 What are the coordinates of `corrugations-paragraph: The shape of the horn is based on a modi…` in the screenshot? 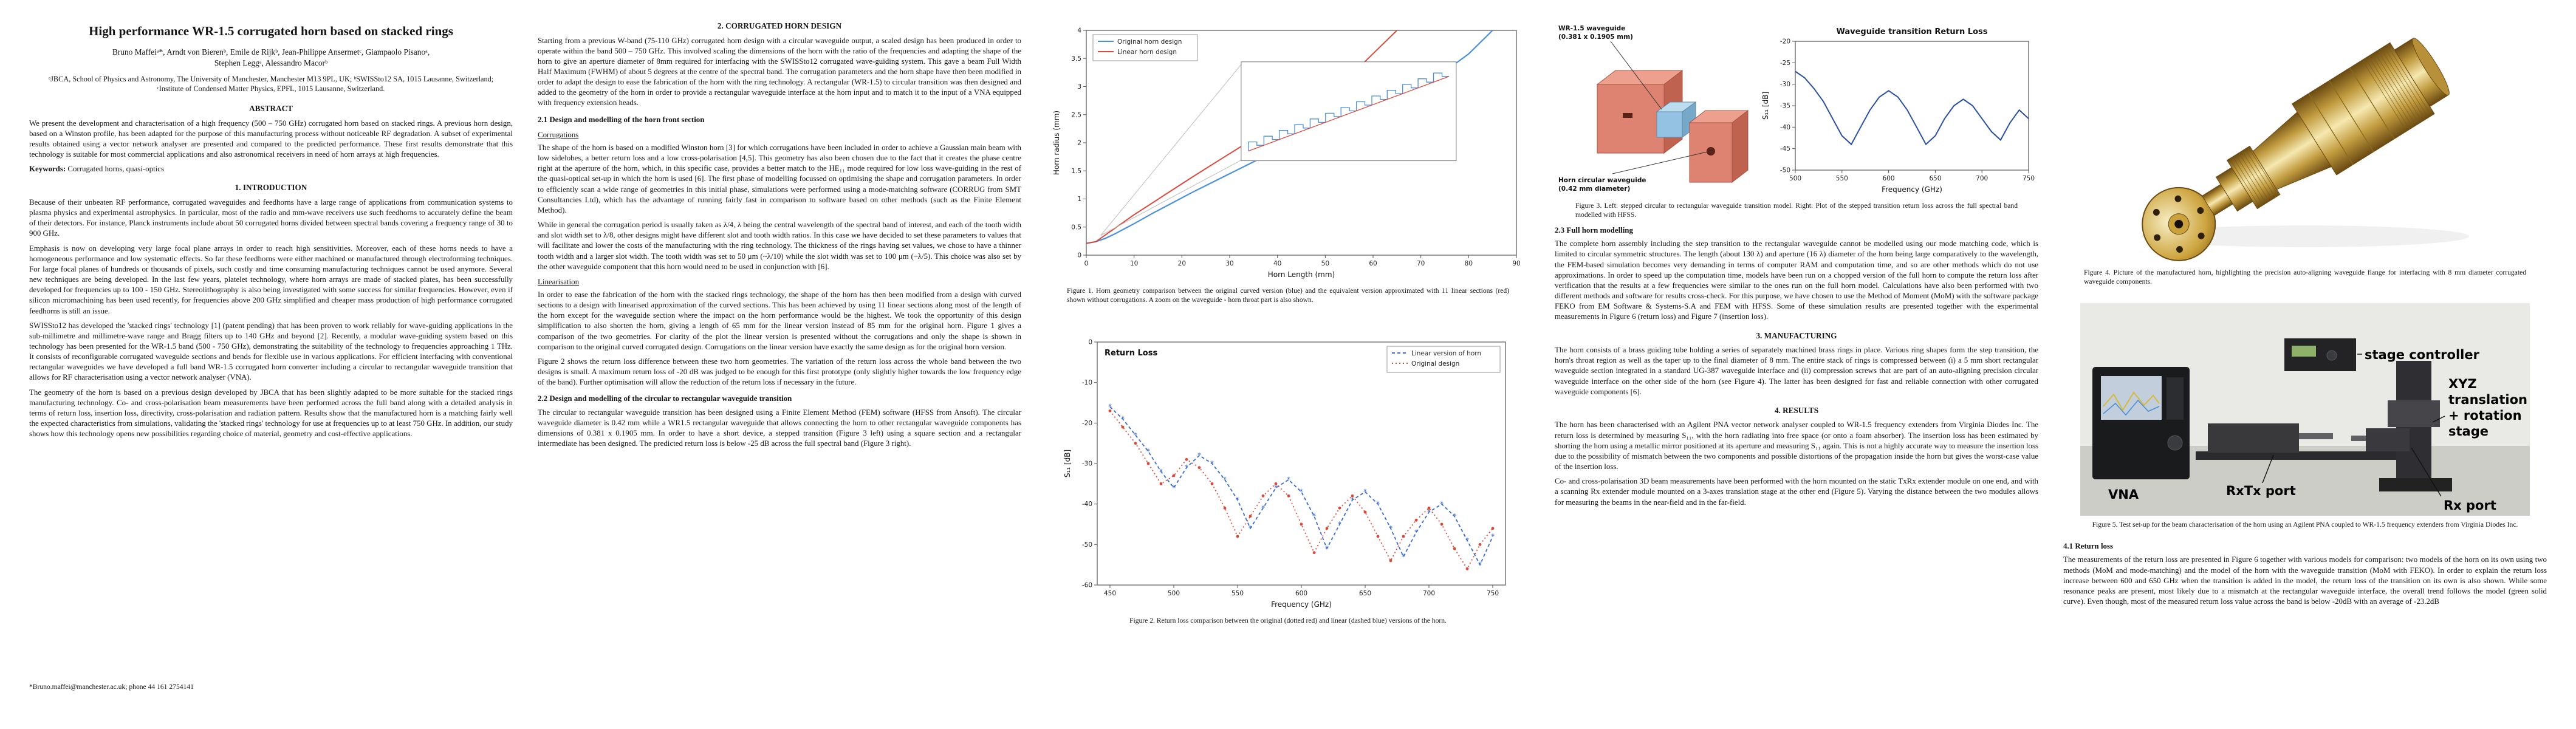 It's located at (780, 179).